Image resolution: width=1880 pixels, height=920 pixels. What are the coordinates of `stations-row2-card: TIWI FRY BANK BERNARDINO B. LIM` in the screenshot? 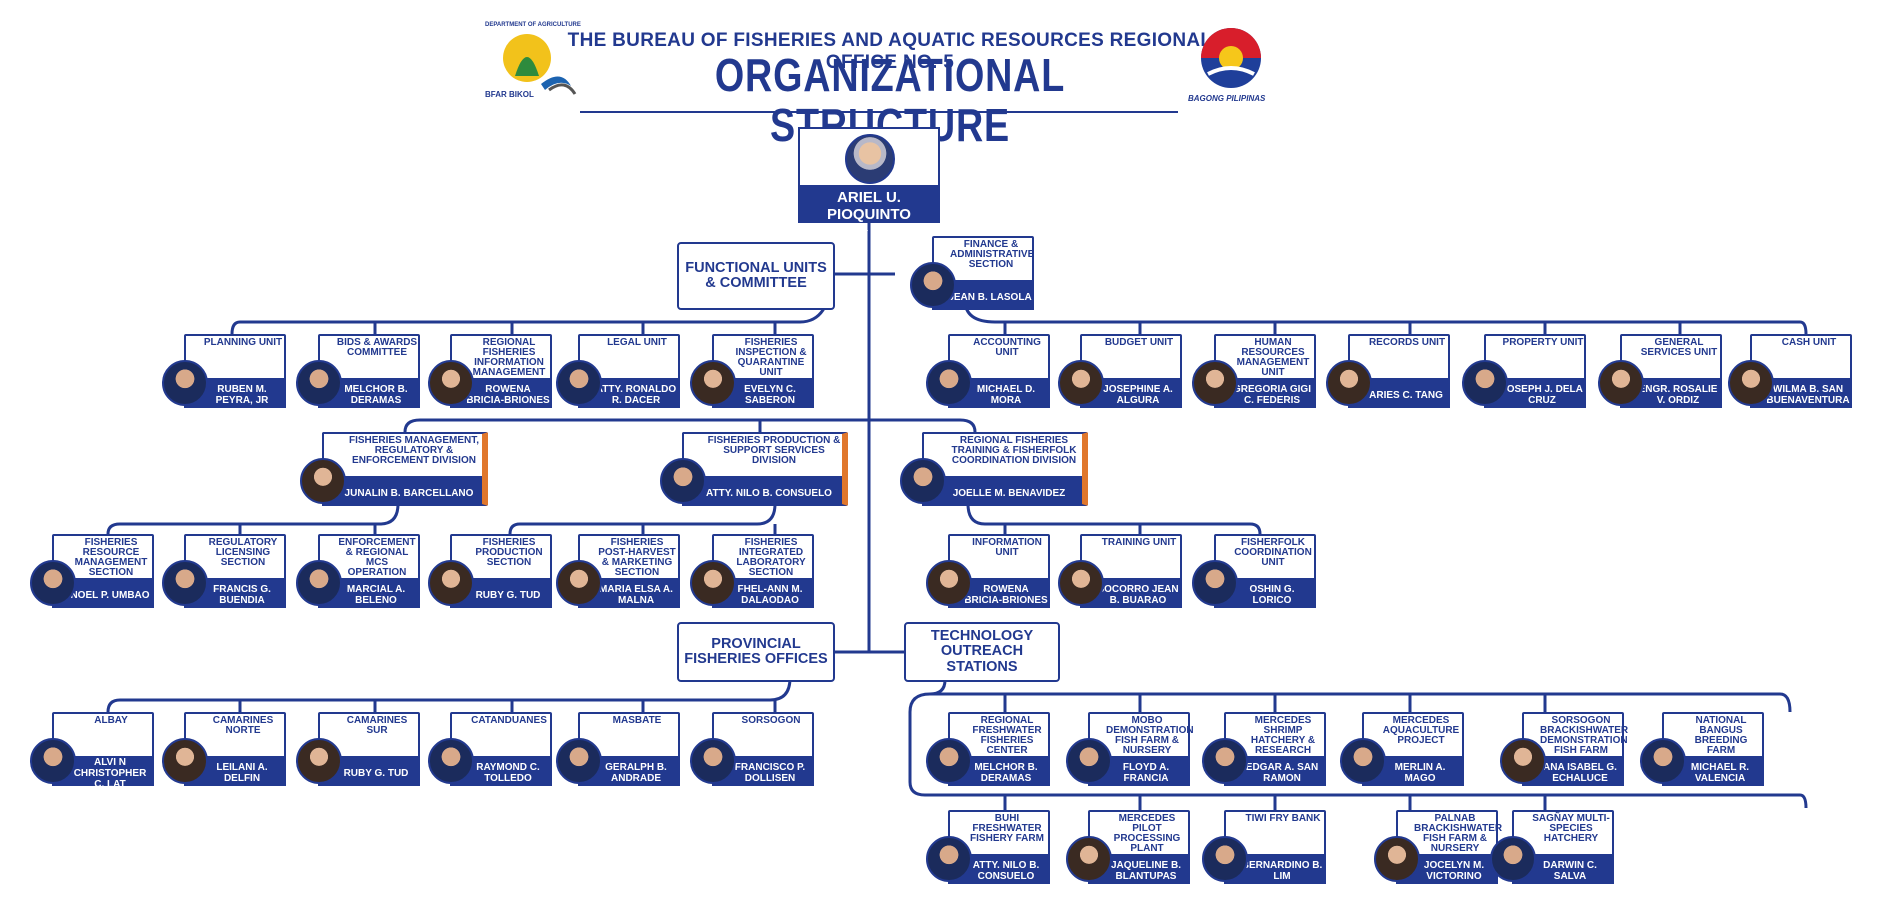 It's located at (1264, 847).